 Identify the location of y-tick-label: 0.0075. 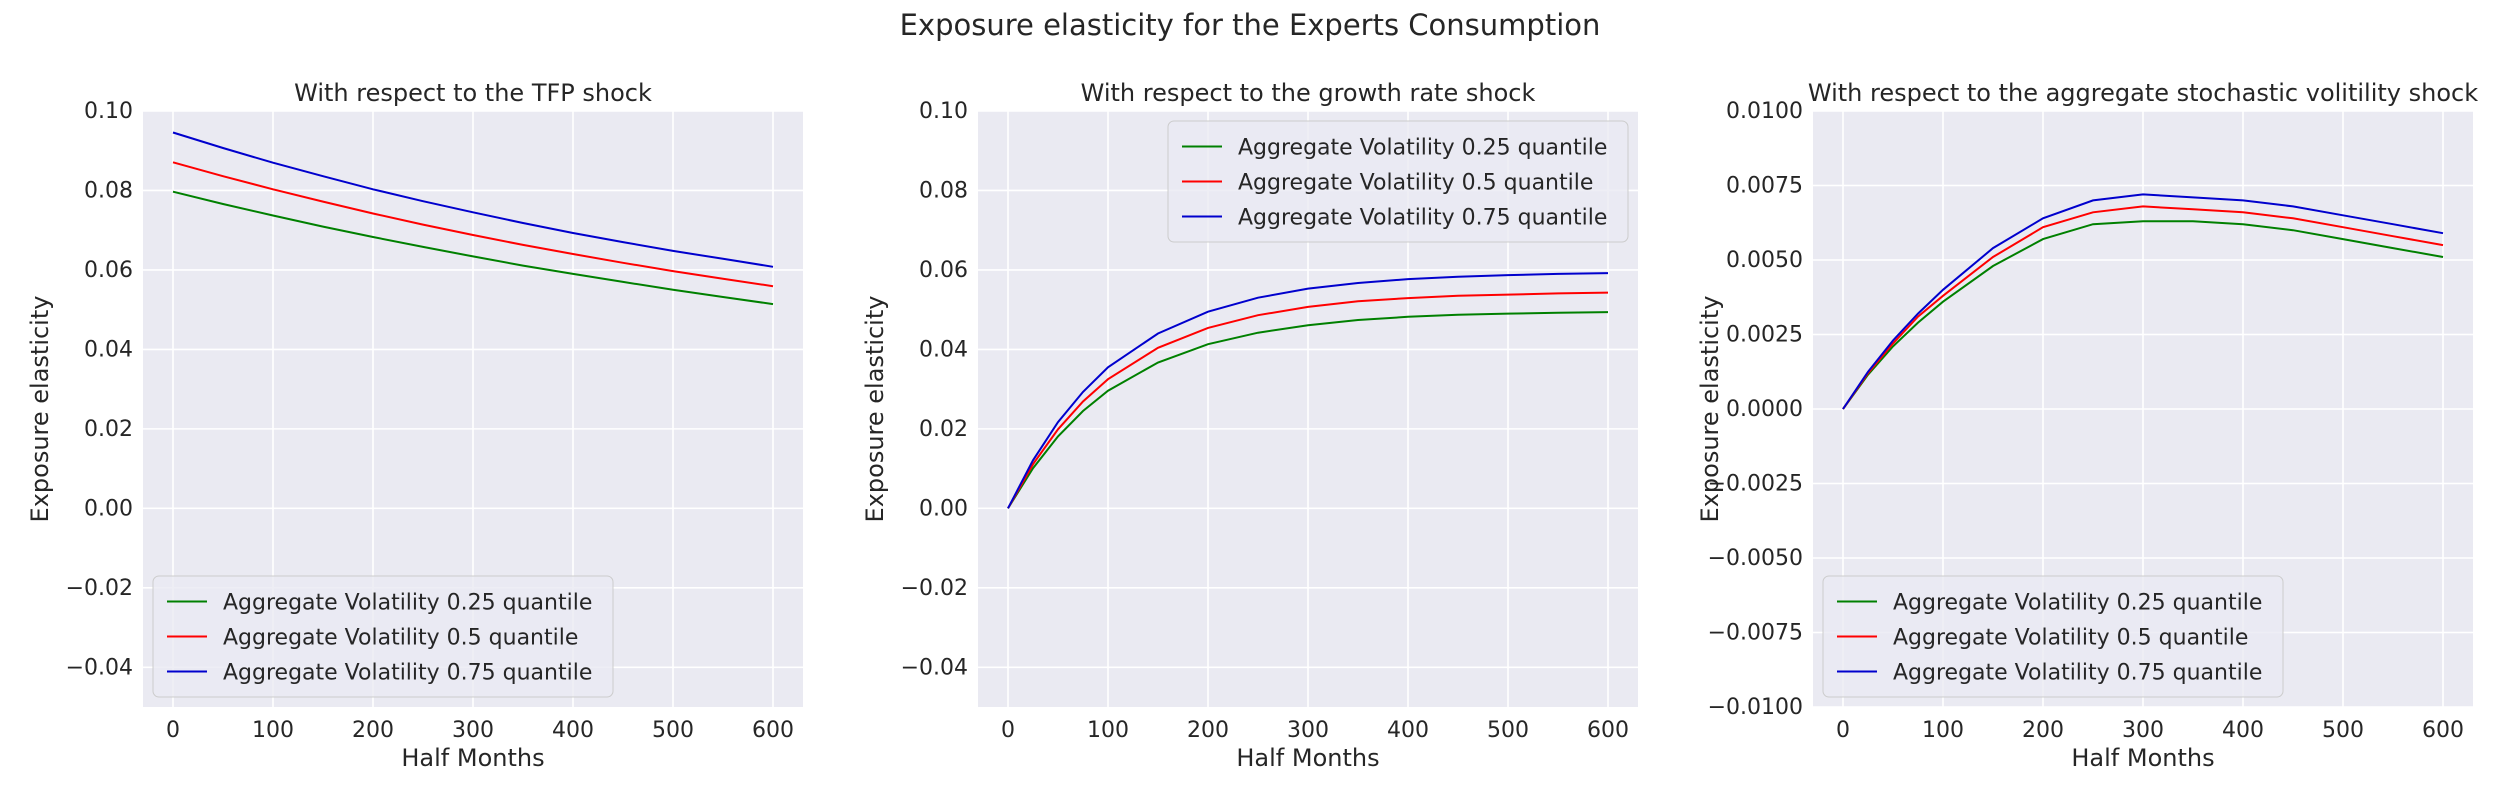
(1764, 186).